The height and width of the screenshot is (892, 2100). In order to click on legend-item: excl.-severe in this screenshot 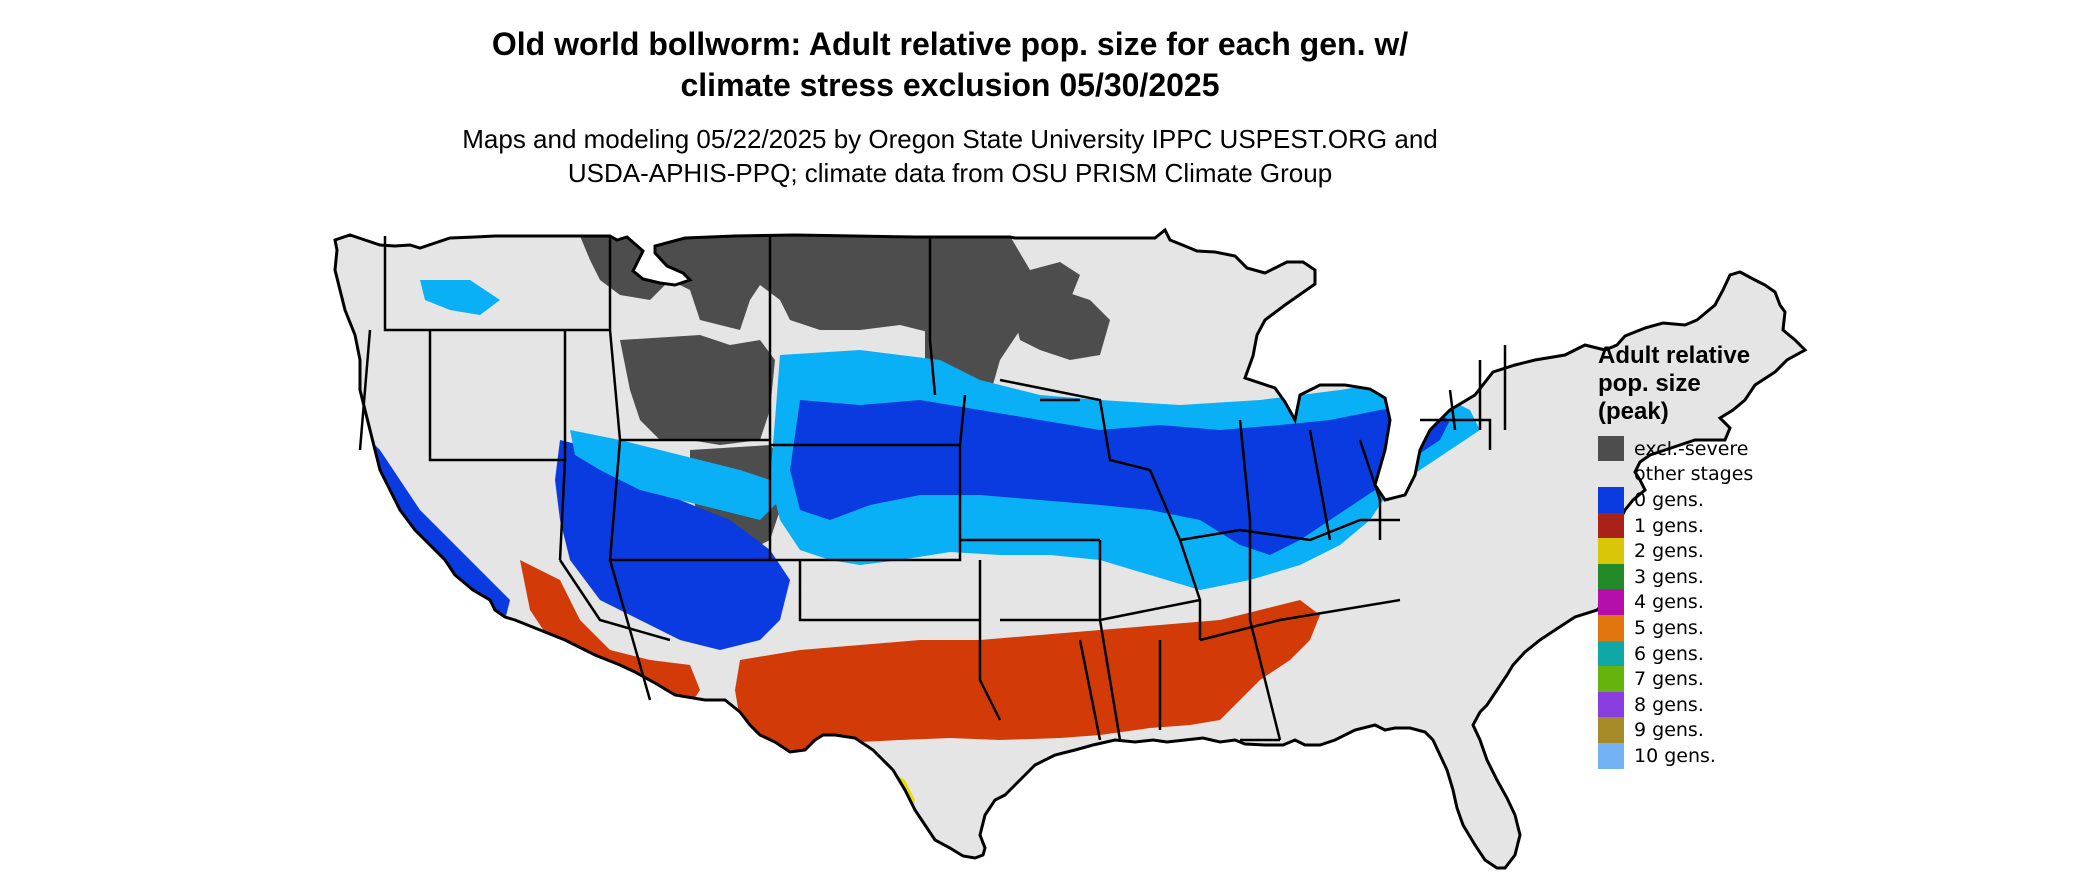, I will do `click(1675, 448)`.